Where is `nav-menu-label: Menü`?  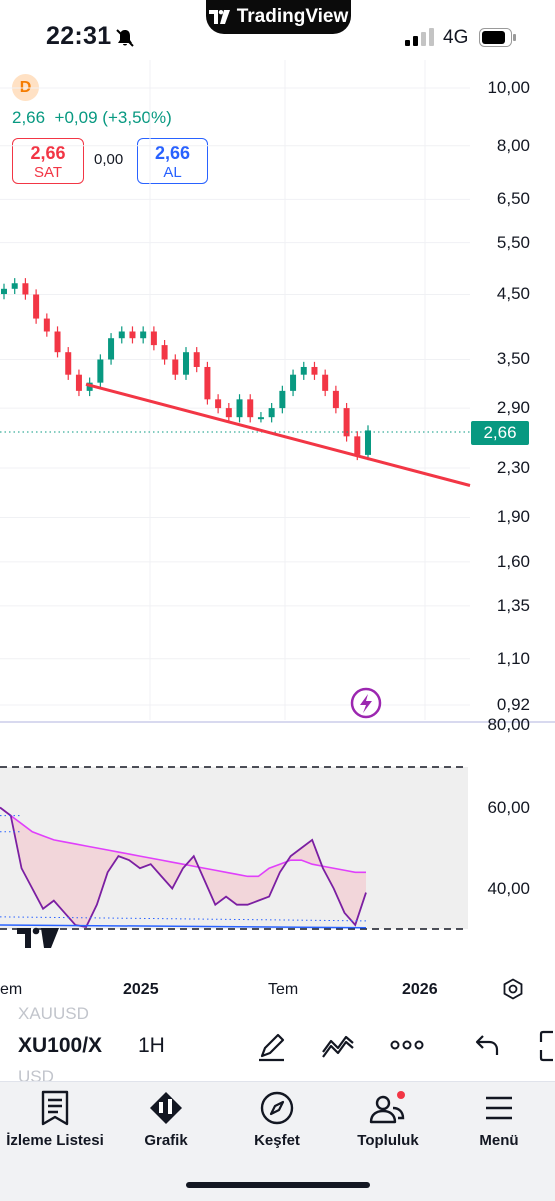 nav-menu-label: Menü is located at coordinates (499, 1140).